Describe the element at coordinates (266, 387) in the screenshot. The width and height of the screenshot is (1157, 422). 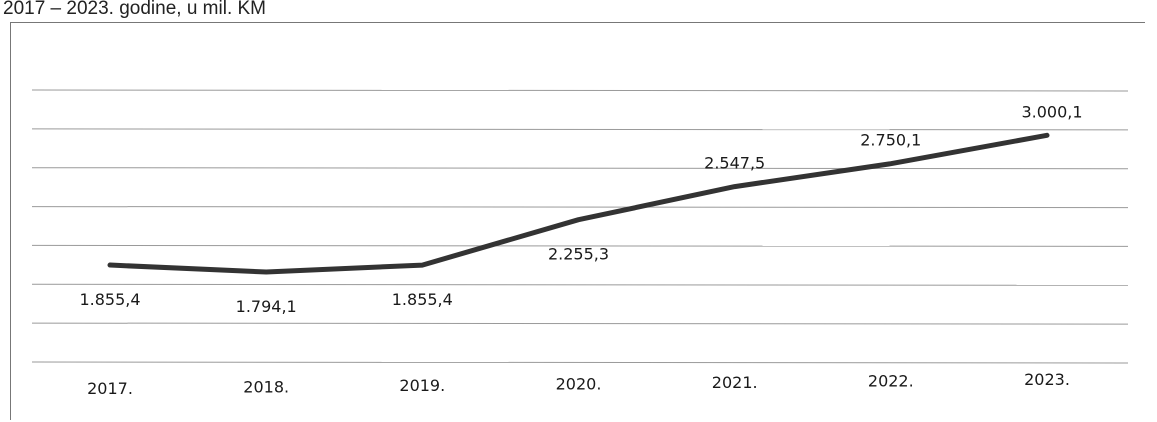
I see `x-tick-label: 2018.` at that location.